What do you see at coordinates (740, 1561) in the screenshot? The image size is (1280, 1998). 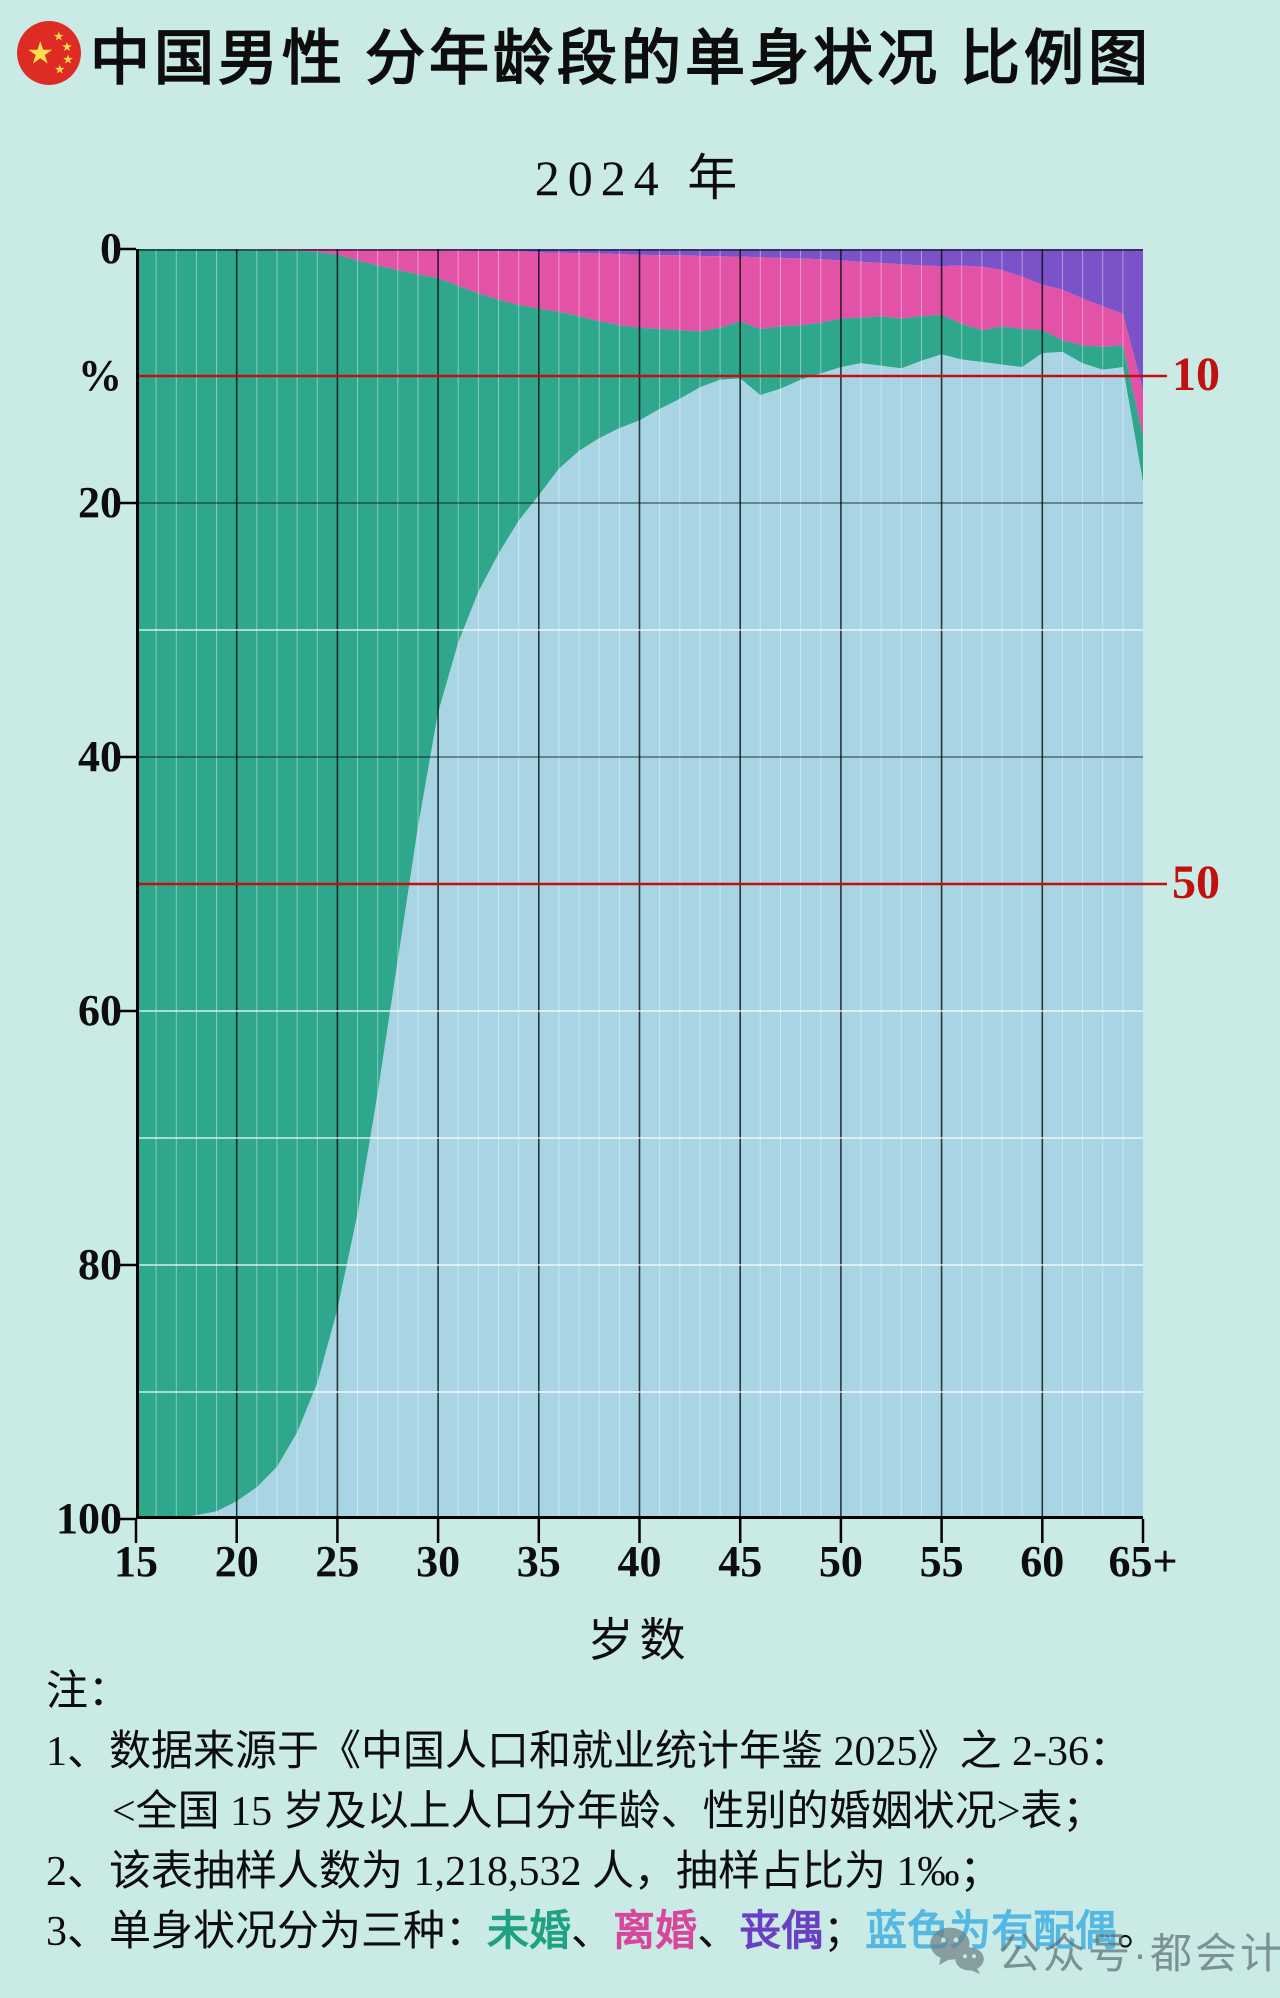 I see `x-tick-label-45: 45` at bounding box center [740, 1561].